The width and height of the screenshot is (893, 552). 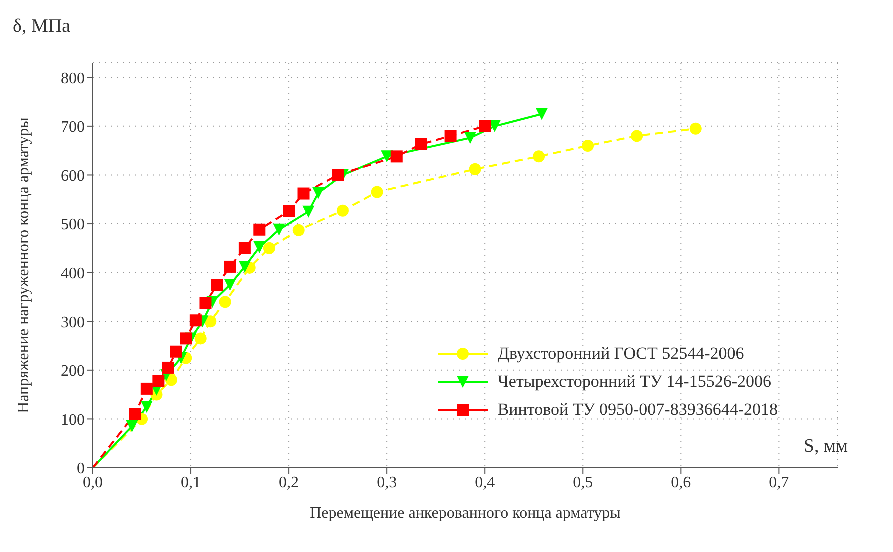 I want to click on y-tick-label: 600, so click(x=73, y=176).